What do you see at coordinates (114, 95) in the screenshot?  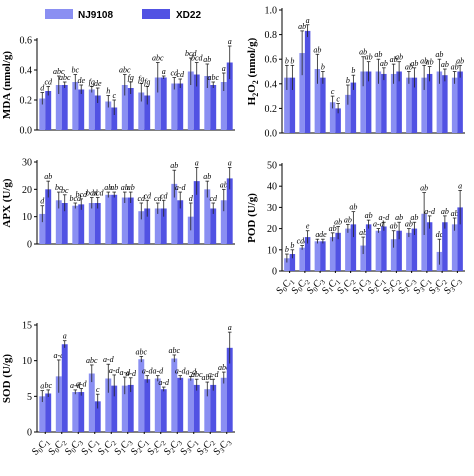 I see `mda-sig-letter: c` at bounding box center [114, 95].